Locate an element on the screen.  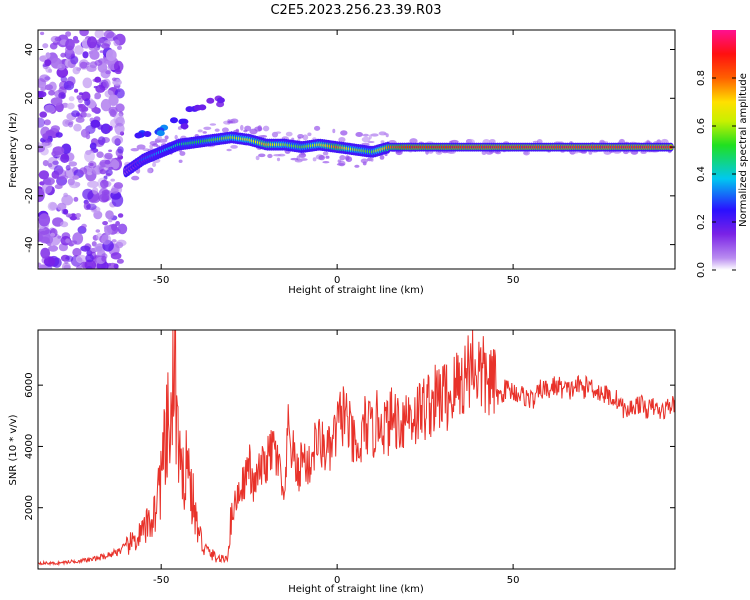
colorbar-ticks: 0.0 0.2 0.4 0.6 0.8 is located at coordinates (716, 174).